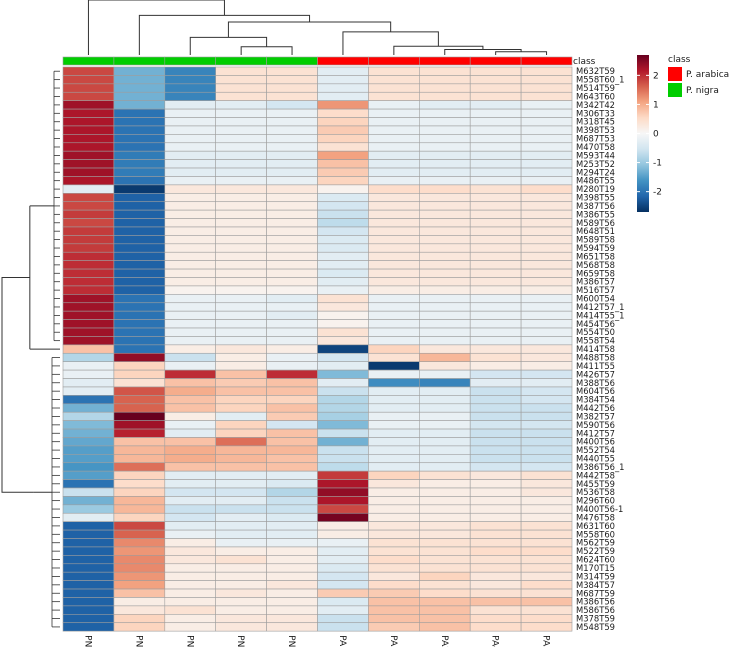  I want to click on row-label: M516T57, so click(595, 290).